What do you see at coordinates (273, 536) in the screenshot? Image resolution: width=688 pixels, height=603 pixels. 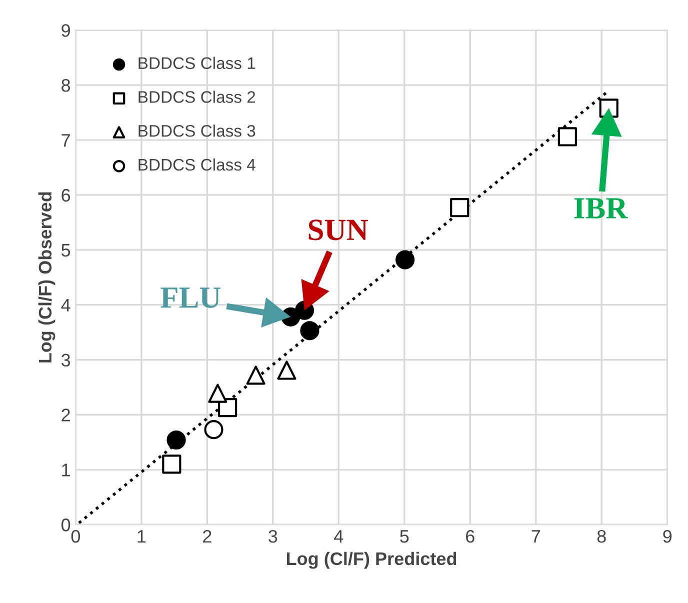 I see `x-tick-label: 3` at bounding box center [273, 536].